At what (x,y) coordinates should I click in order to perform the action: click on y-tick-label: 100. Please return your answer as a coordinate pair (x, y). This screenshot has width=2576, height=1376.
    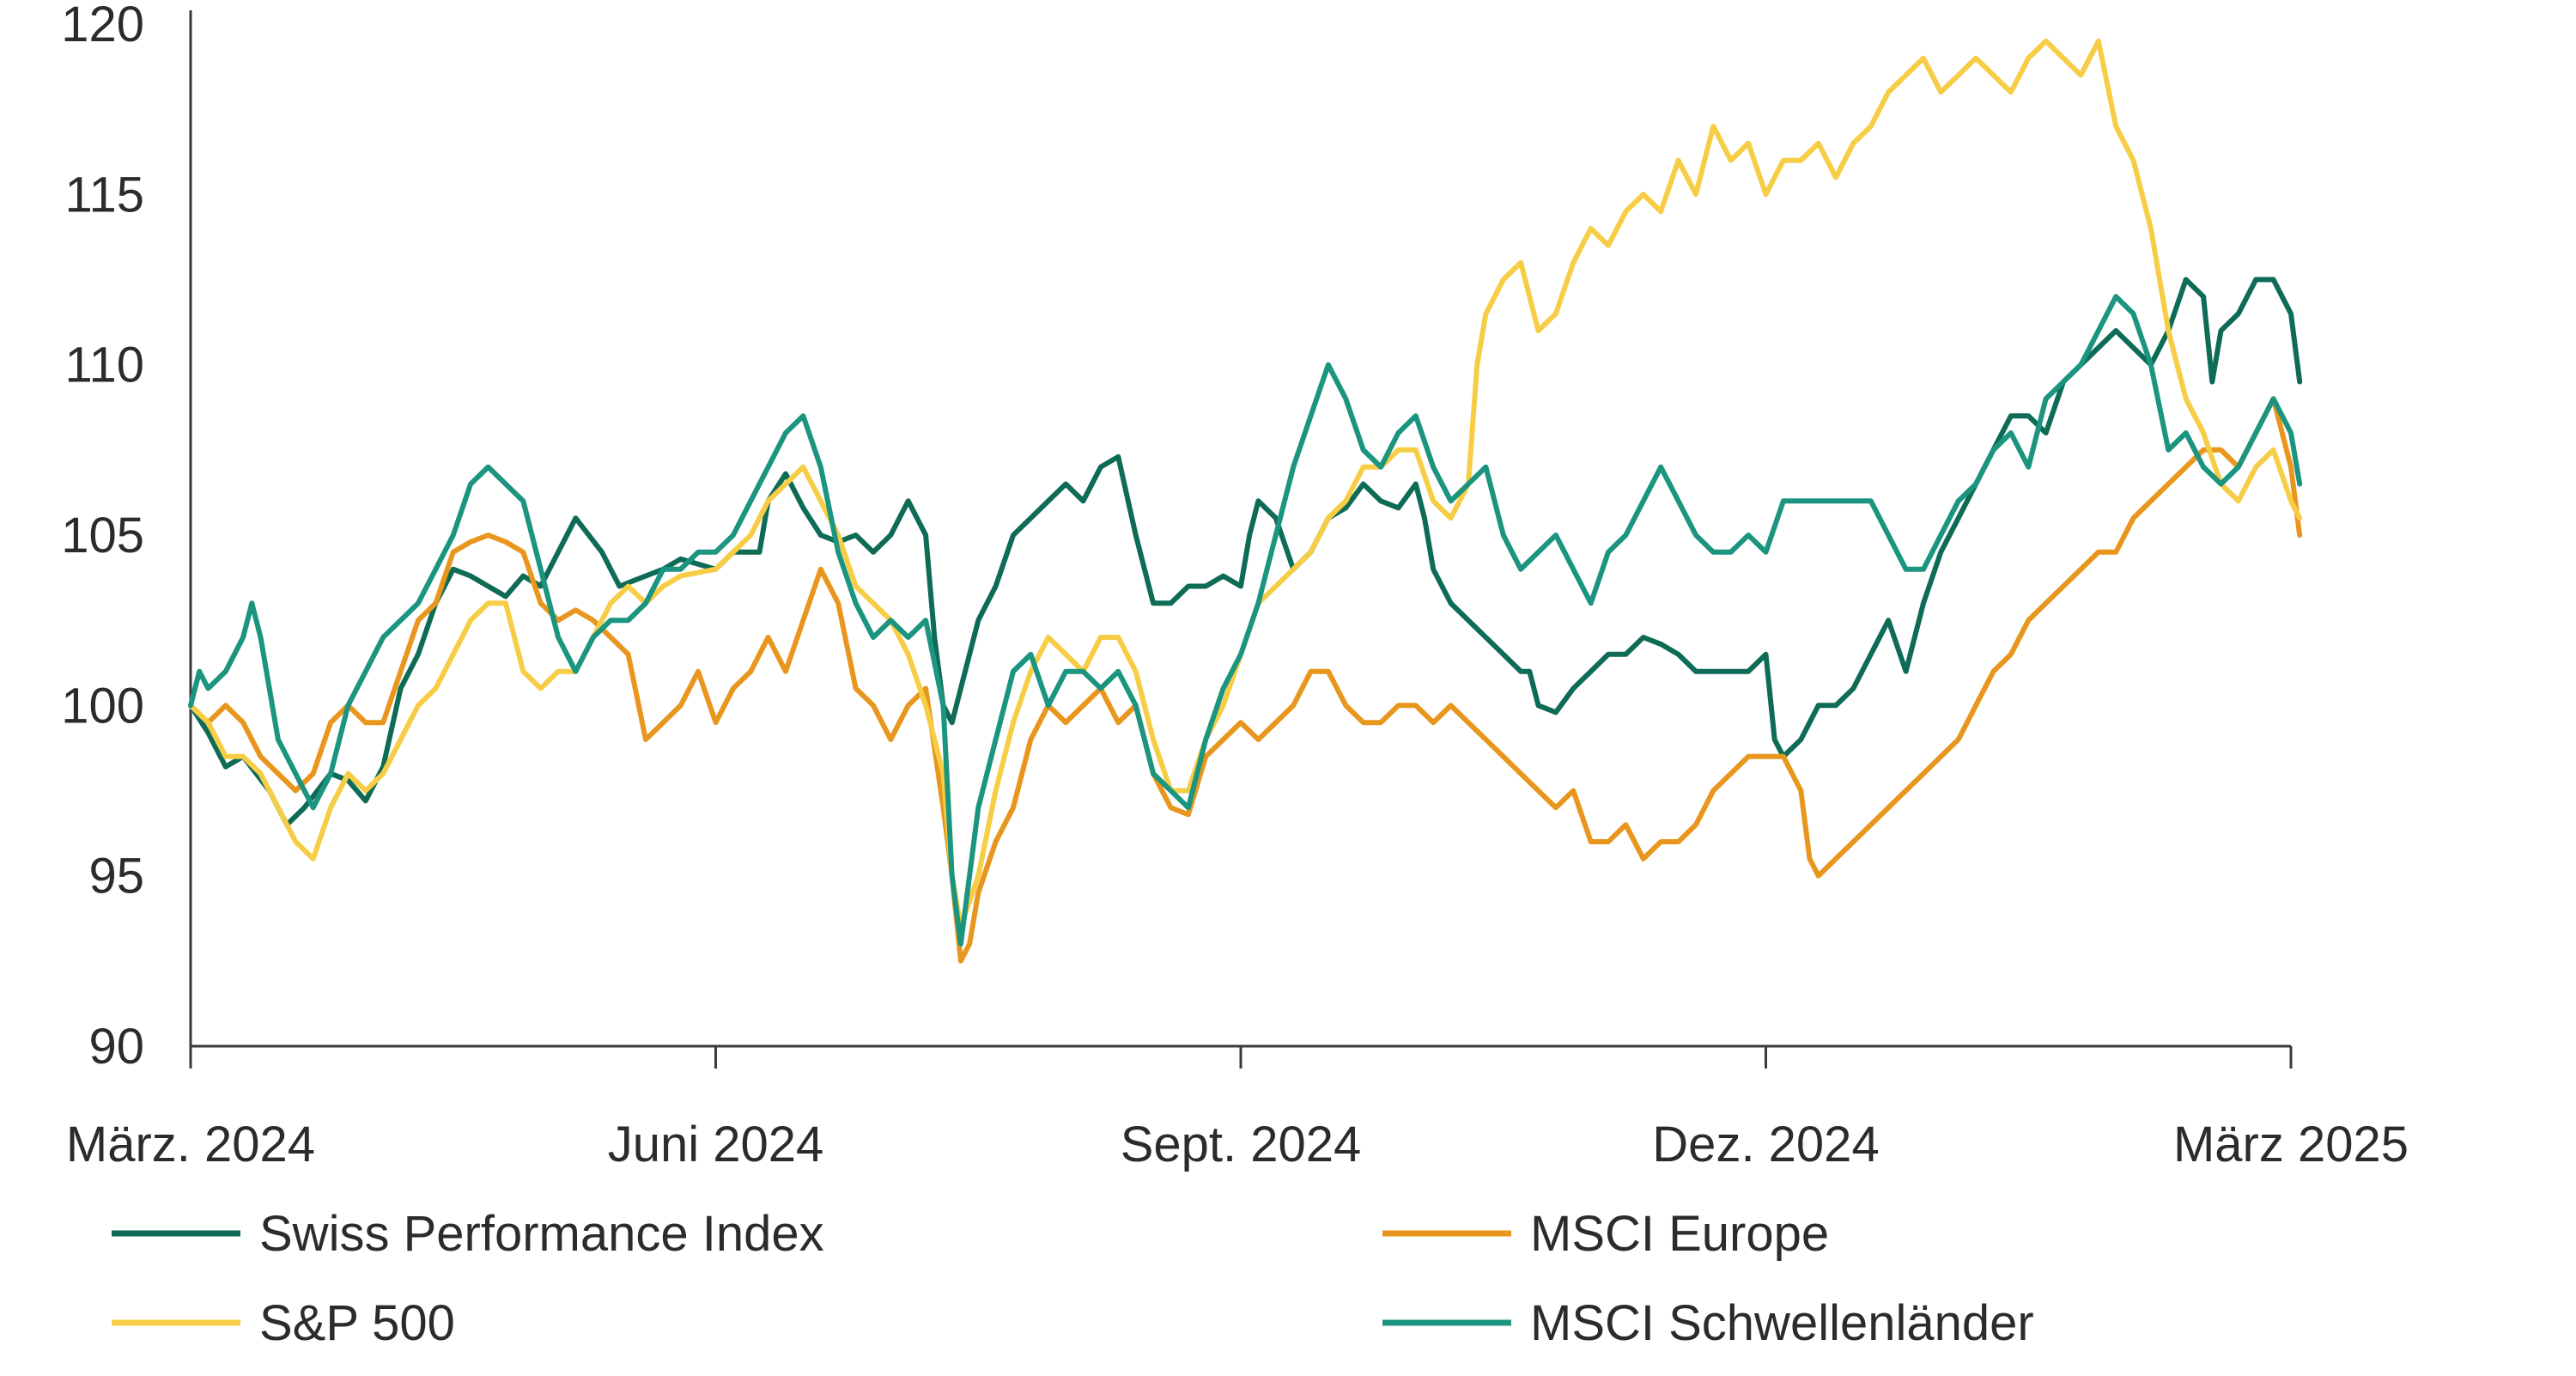
    Looking at the image, I should click on (102, 706).